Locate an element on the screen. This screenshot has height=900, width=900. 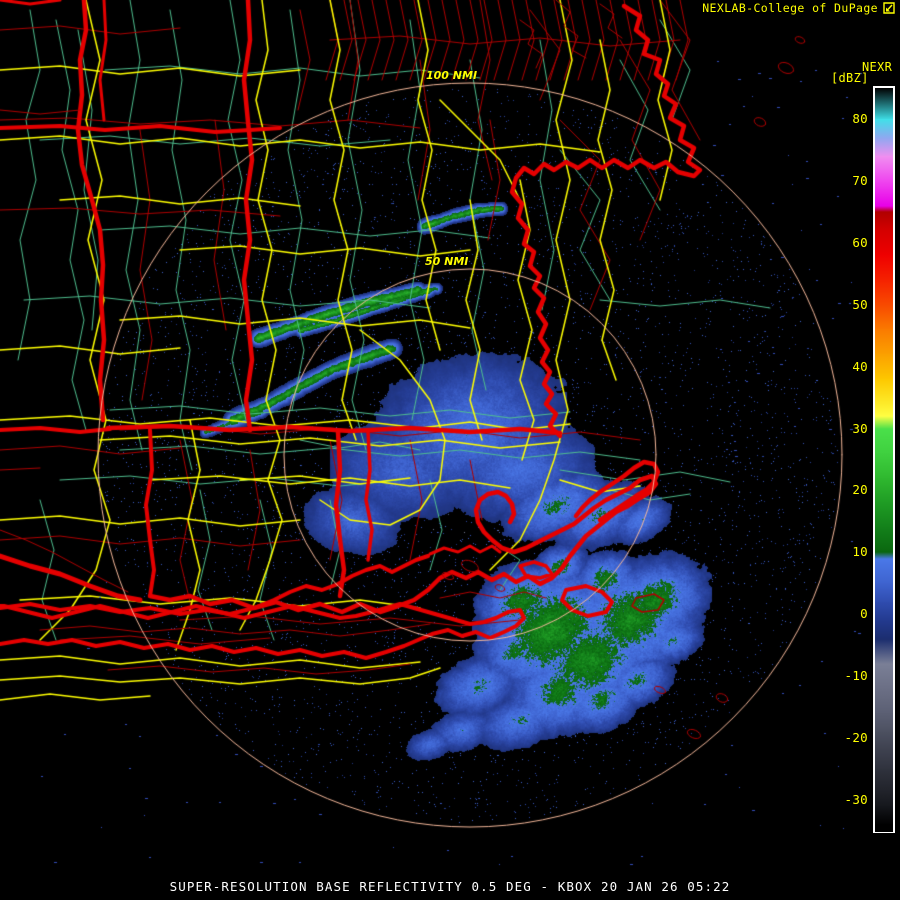
cod-arrow-logo-icon is located at coordinates (889, 8).